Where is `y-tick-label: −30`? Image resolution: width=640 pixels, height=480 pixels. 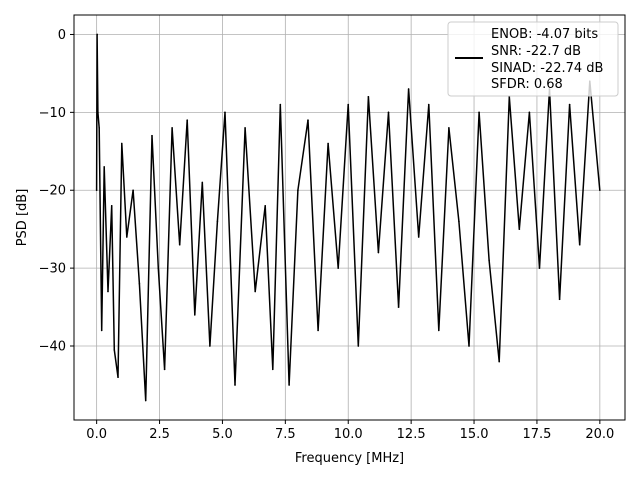 y-tick-label: −30 is located at coordinates (52, 269).